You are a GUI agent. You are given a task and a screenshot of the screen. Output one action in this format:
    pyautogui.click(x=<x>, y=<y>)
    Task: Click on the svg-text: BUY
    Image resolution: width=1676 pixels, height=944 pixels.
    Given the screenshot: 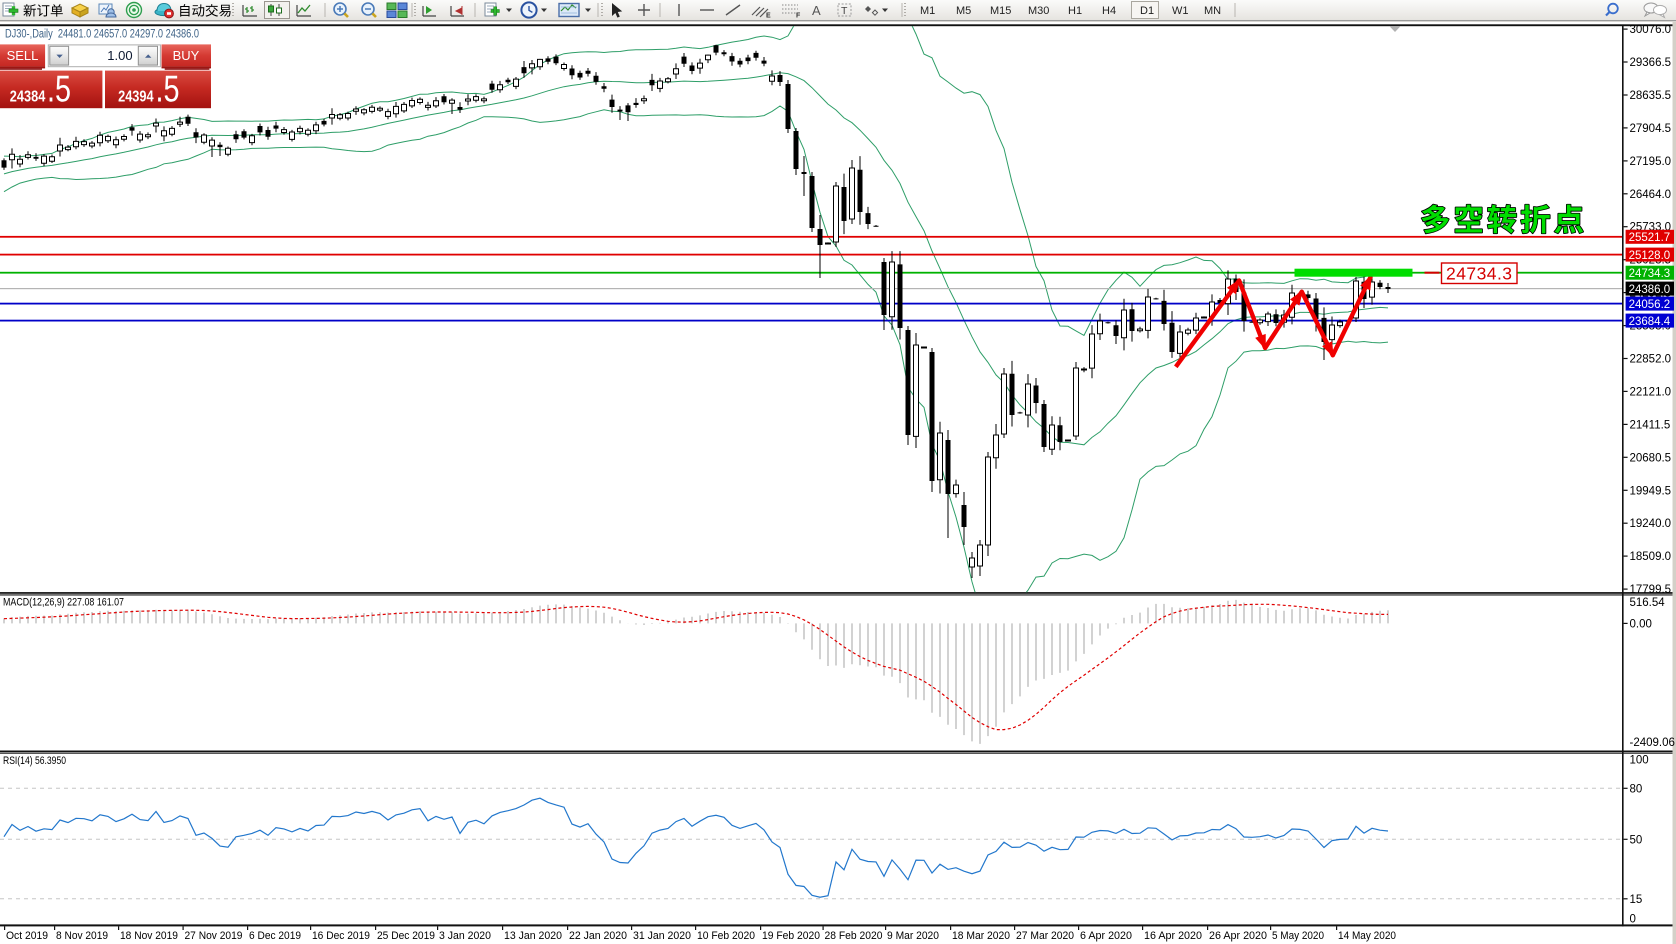 What is the action you would take?
    pyautogui.click(x=186, y=55)
    